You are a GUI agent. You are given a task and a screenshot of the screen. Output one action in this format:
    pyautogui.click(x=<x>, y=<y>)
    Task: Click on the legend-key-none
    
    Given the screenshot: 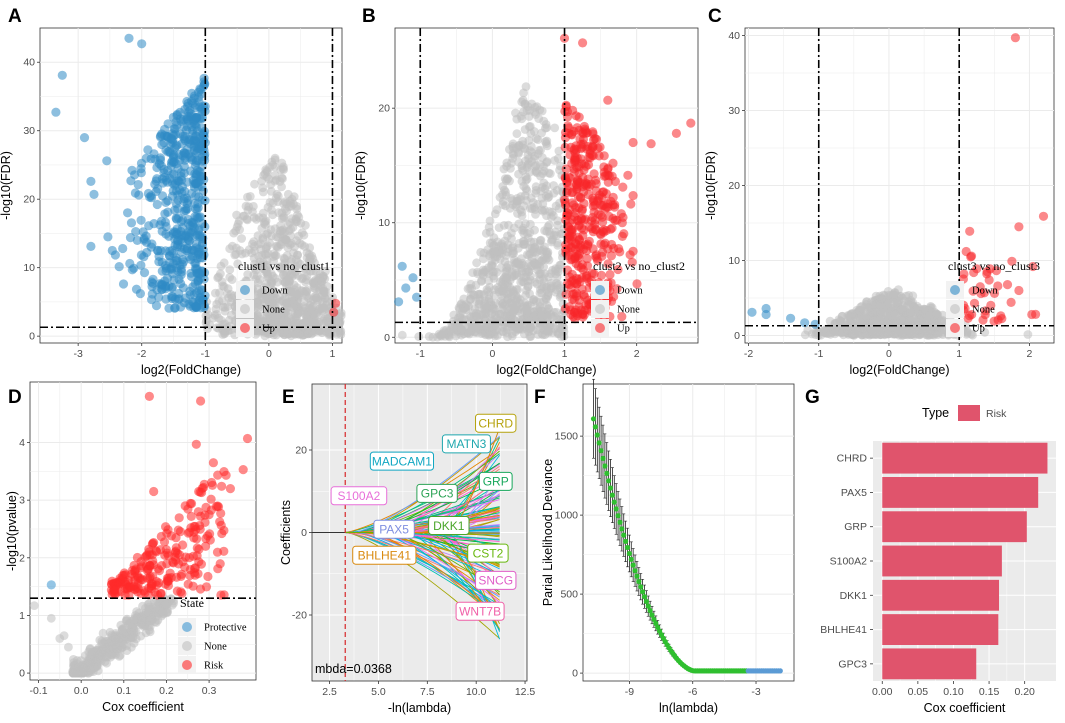 What is the action you would take?
    pyautogui.click(x=600, y=309)
    